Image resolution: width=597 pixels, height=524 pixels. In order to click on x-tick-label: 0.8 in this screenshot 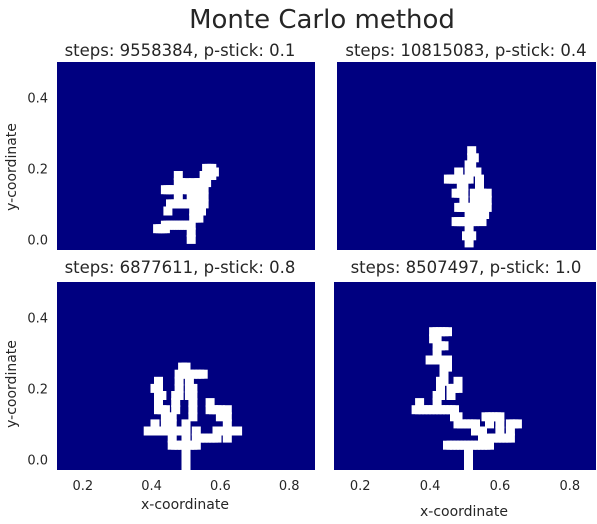, I will do `click(289, 486)`.